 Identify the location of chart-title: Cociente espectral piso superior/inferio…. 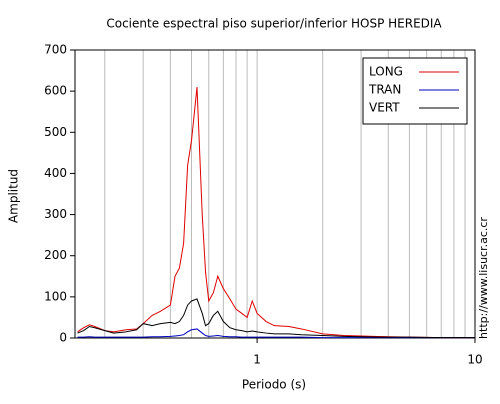
(274, 24).